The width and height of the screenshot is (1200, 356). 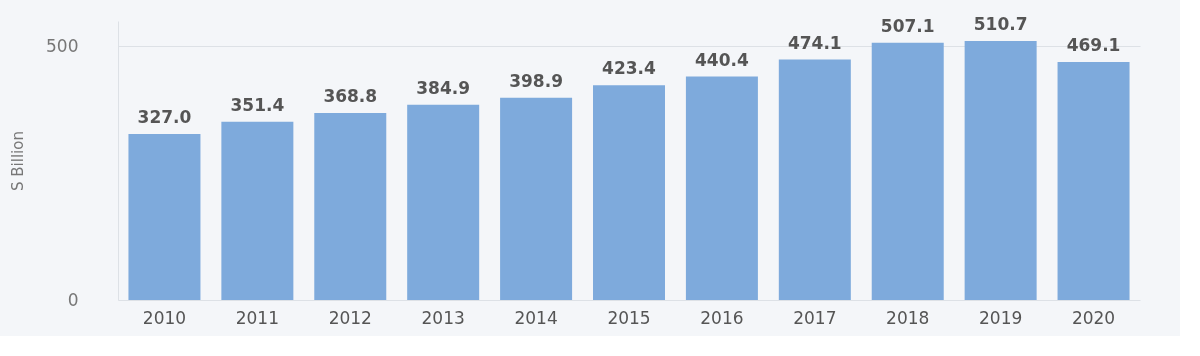 I want to click on x-tick-label: 2017, so click(x=815, y=317).